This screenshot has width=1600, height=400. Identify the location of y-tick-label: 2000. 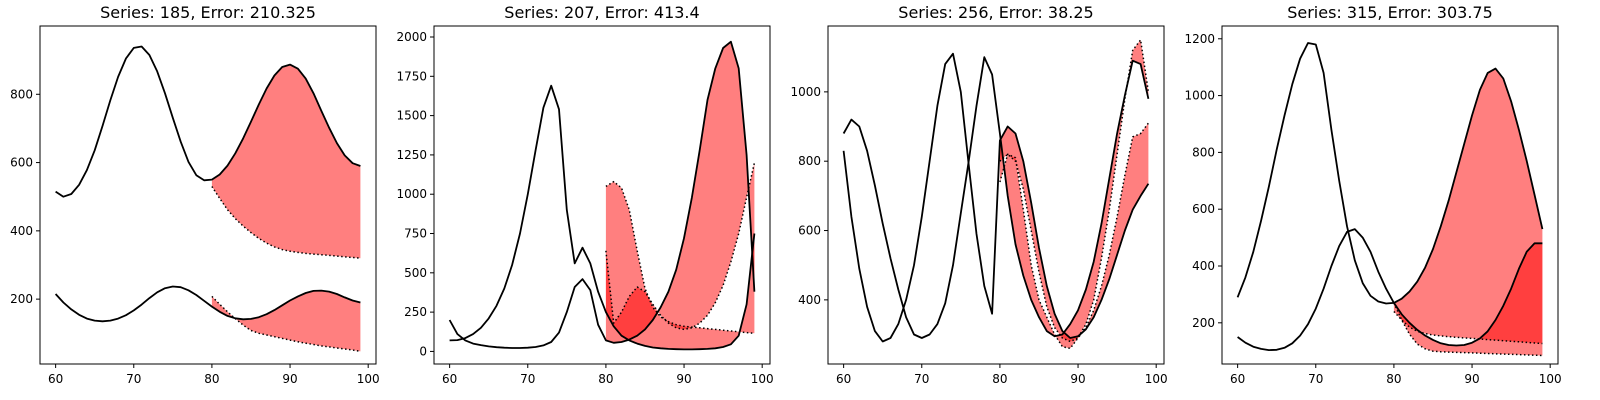
(411, 37).